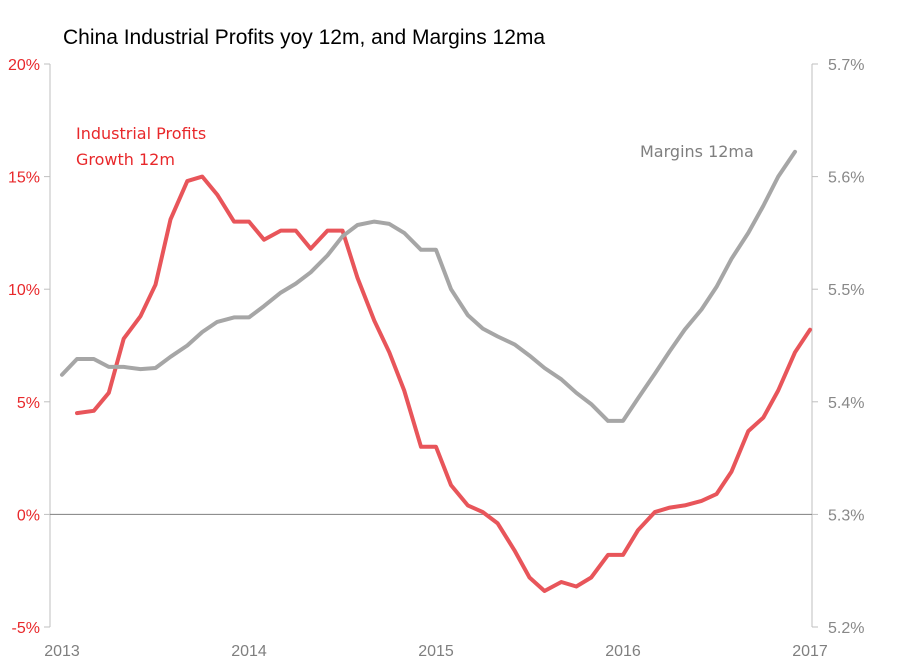 This screenshot has width=911, height=662. Describe the element at coordinates (24, 178) in the screenshot. I see `left-tick-label: 15%` at that location.